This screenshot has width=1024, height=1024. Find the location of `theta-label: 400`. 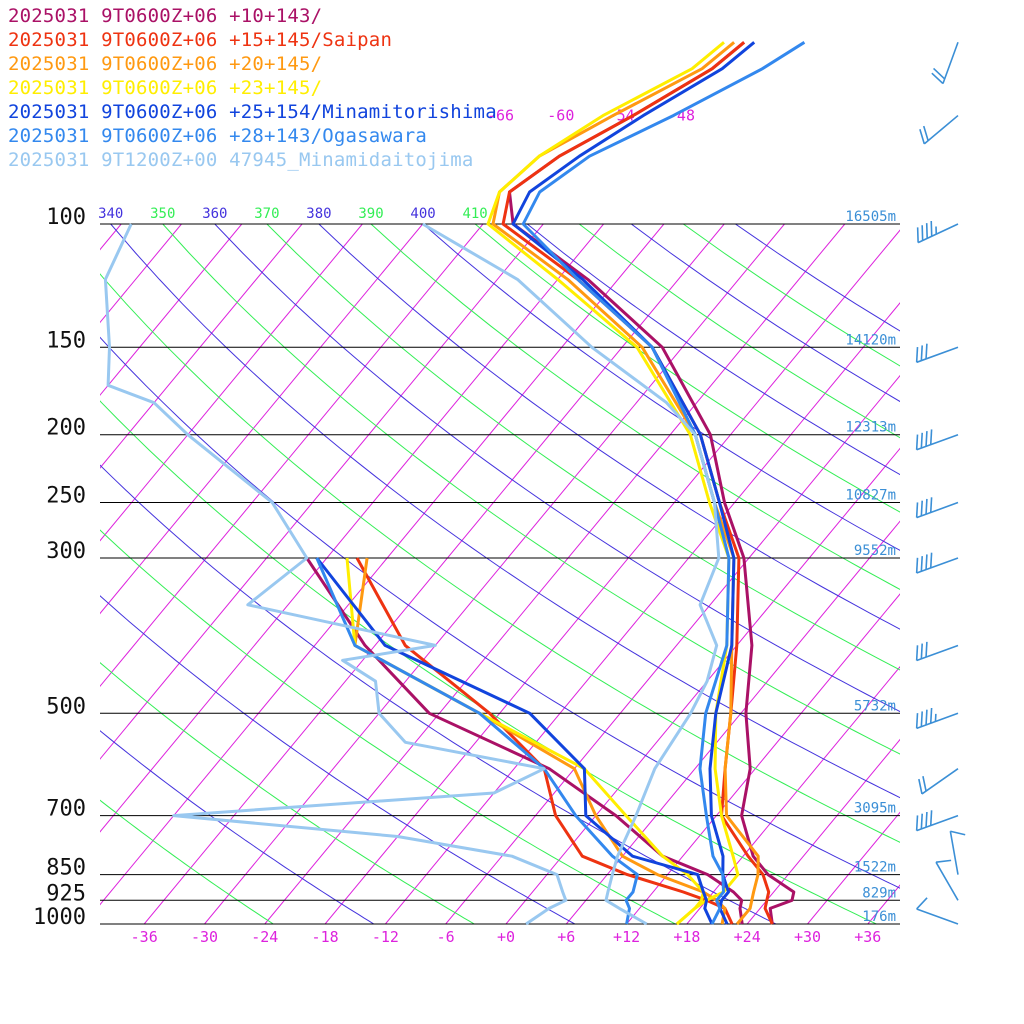

theta-label: 400 is located at coordinates (422, 214).